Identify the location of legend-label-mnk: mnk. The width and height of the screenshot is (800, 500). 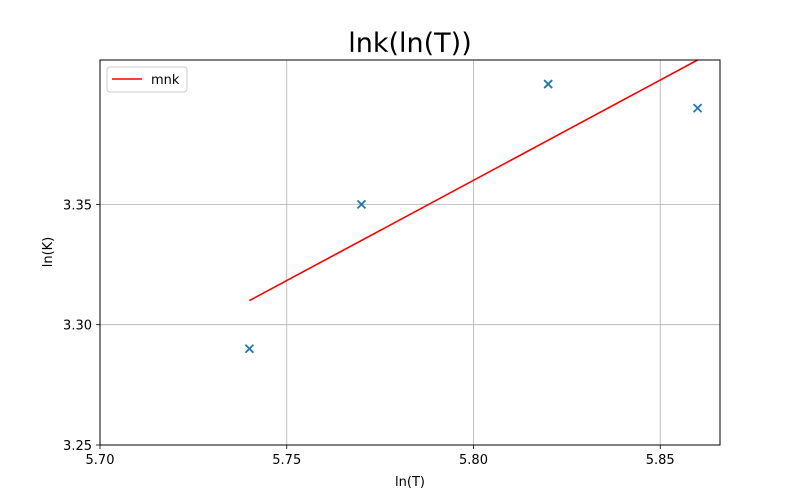
(165, 80).